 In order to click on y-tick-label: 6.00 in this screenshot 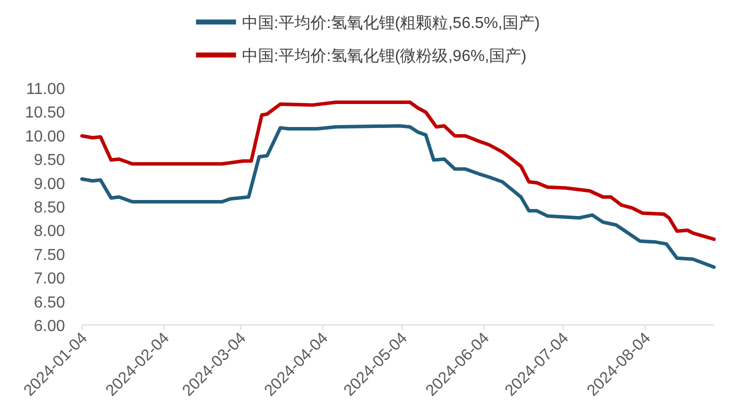, I will do `click(50, 326)`.